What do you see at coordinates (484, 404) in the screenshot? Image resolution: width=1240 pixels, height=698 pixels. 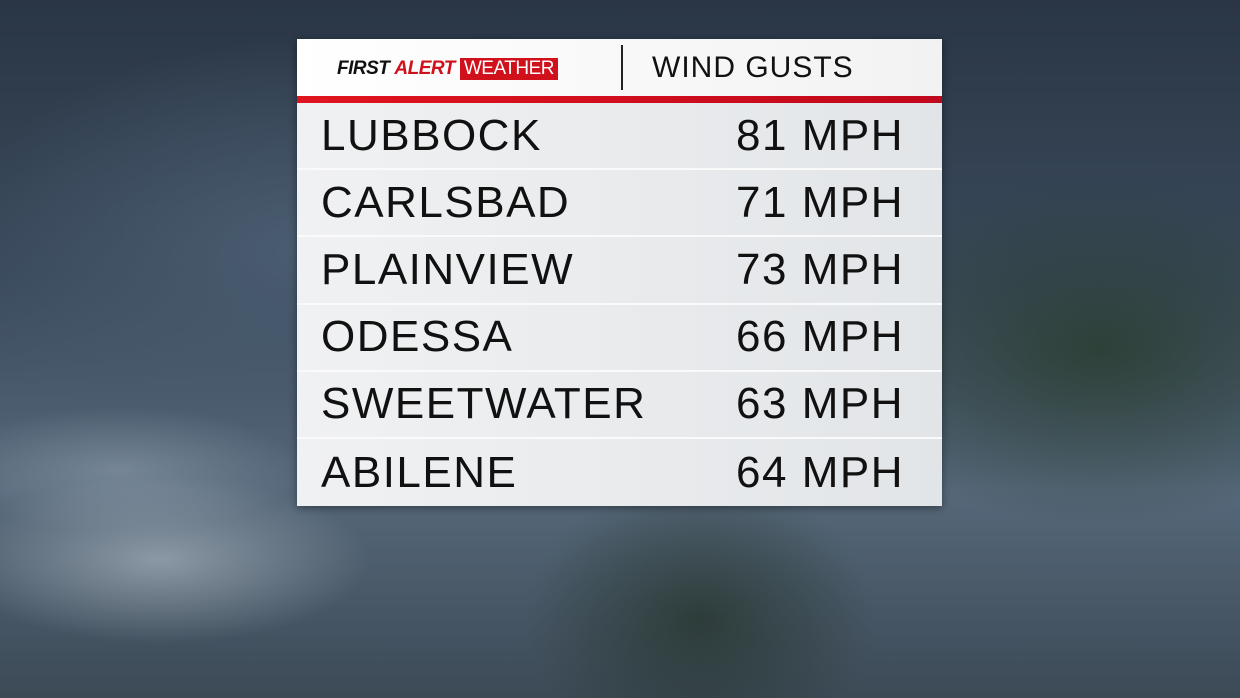 I see `city-name: SWEETWATER` at bounding box center [484, 404].